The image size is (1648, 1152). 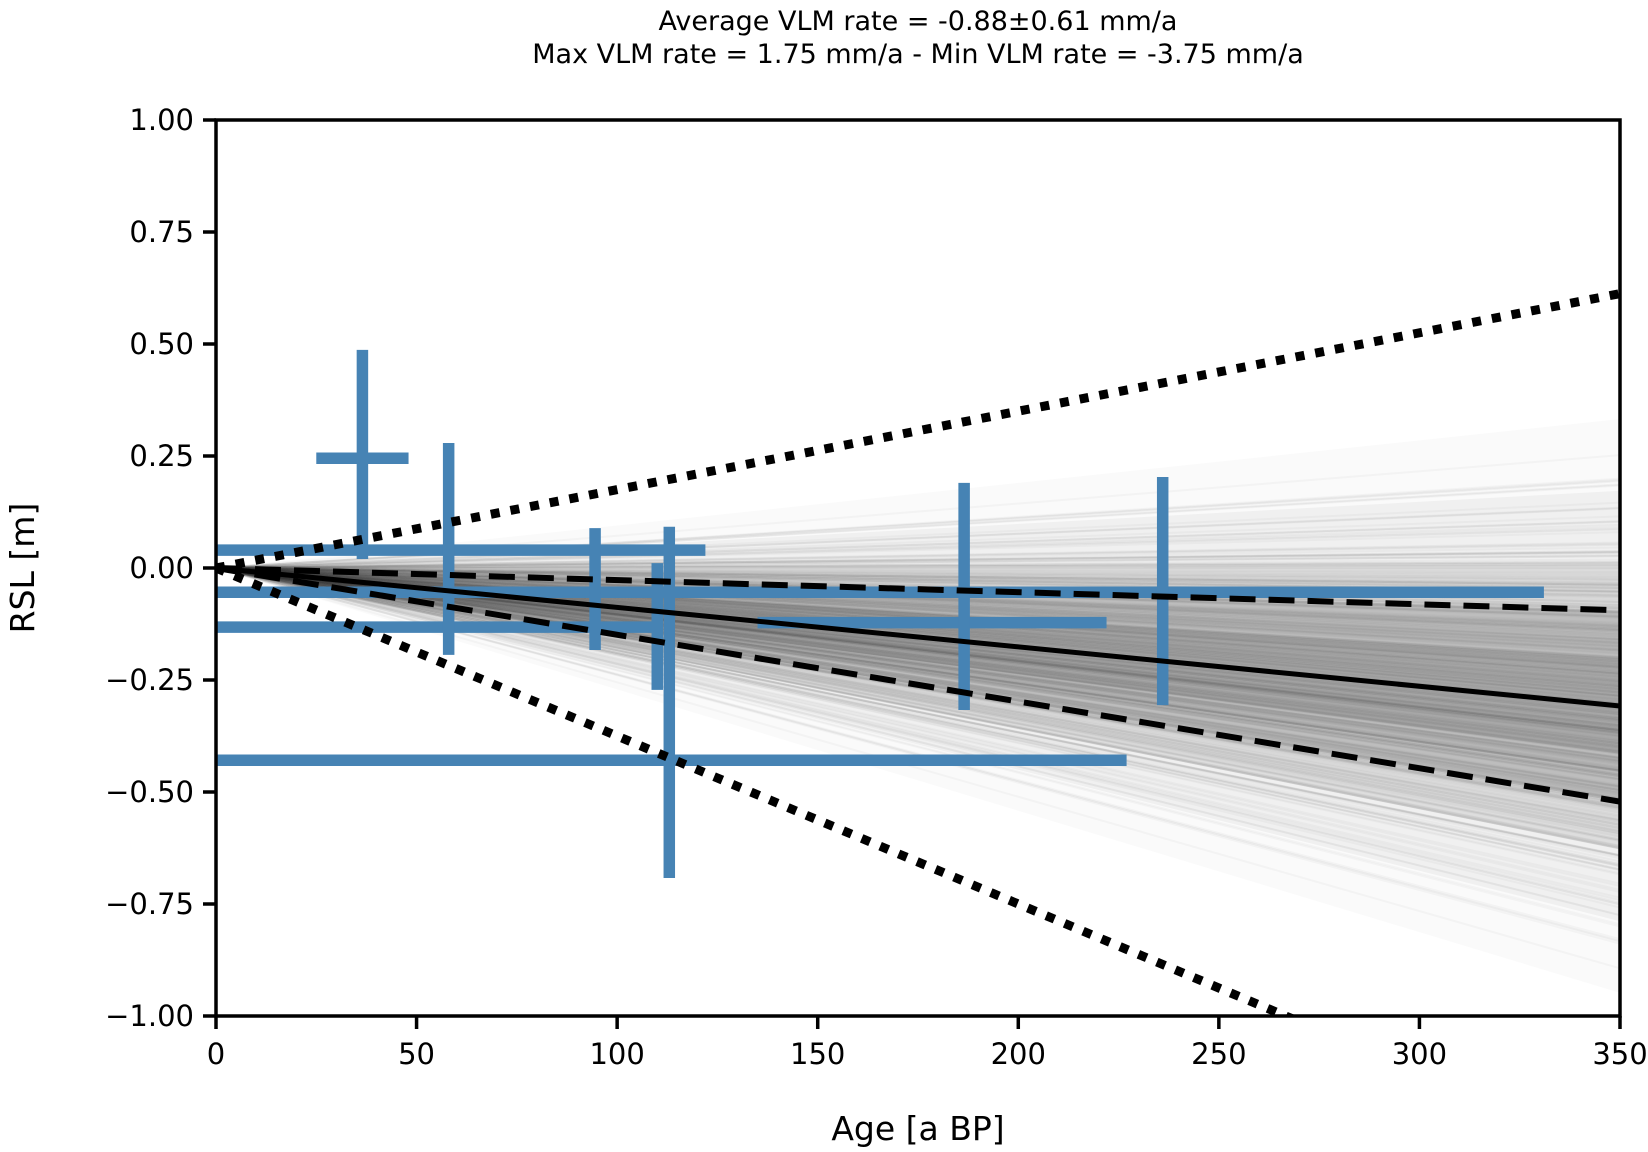 What do you see at coordinates (917, 1128) in the screenshot?
I see `x-axis-label: Age [a BP]` at bounding box center [917, 1128].